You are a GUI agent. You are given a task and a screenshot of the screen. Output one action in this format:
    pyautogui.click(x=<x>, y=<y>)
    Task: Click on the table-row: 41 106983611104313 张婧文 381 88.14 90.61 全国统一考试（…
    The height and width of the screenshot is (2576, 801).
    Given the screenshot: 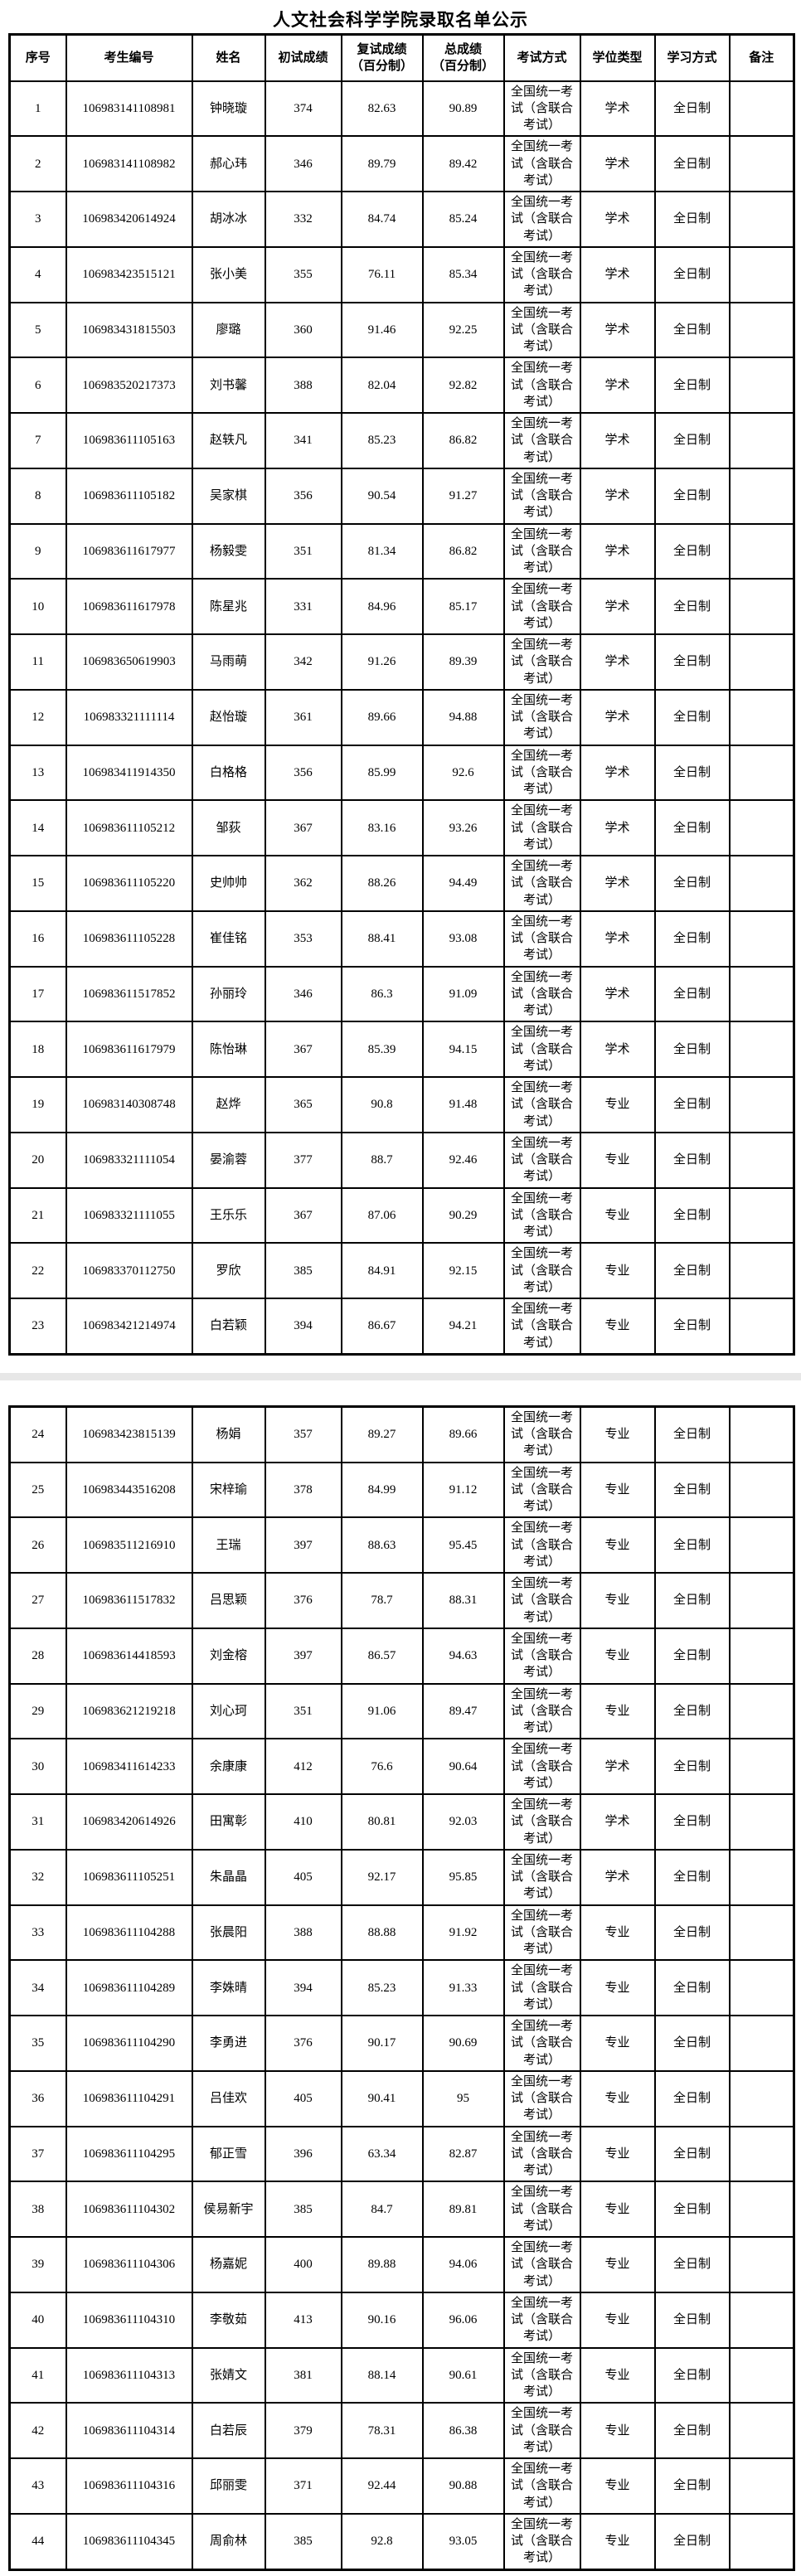 What is the action you would take?
    pyautogui.click(x=401, y=2375)
    